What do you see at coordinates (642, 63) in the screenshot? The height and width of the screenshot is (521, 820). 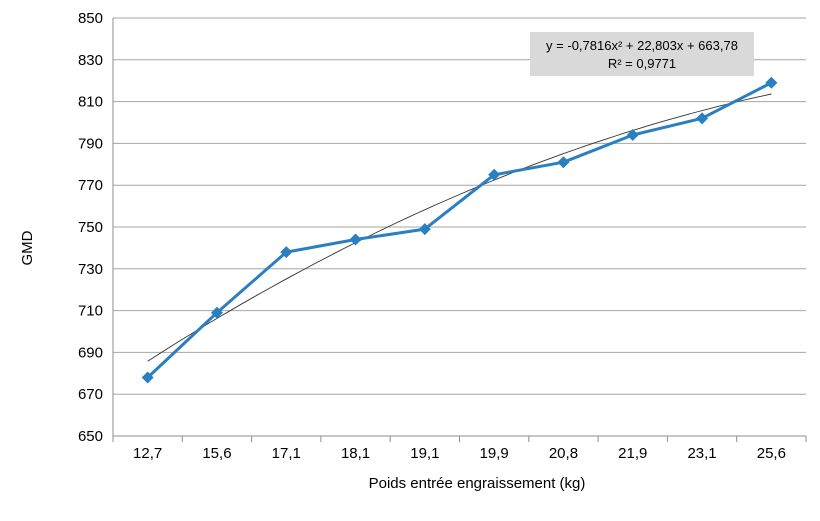 I see `trendline-r-squared: R² = 0,9771` at bounding box center [642, 63].